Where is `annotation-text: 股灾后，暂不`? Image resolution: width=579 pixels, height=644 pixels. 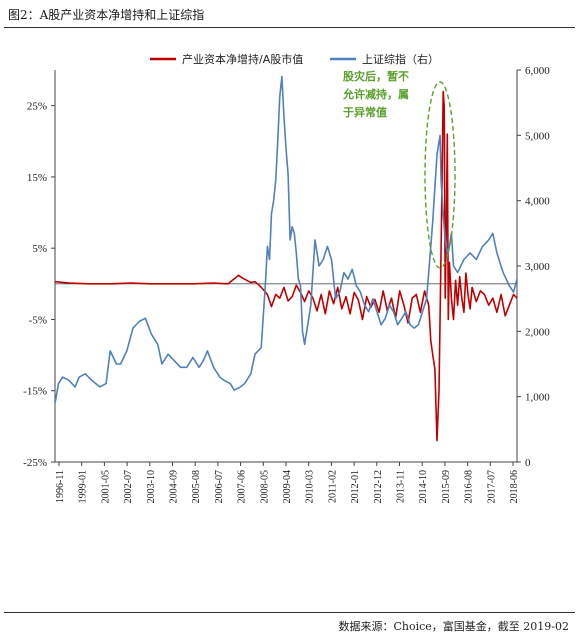
annotation-text: 股灾后，暂不 is located at coordinates (376, 76).